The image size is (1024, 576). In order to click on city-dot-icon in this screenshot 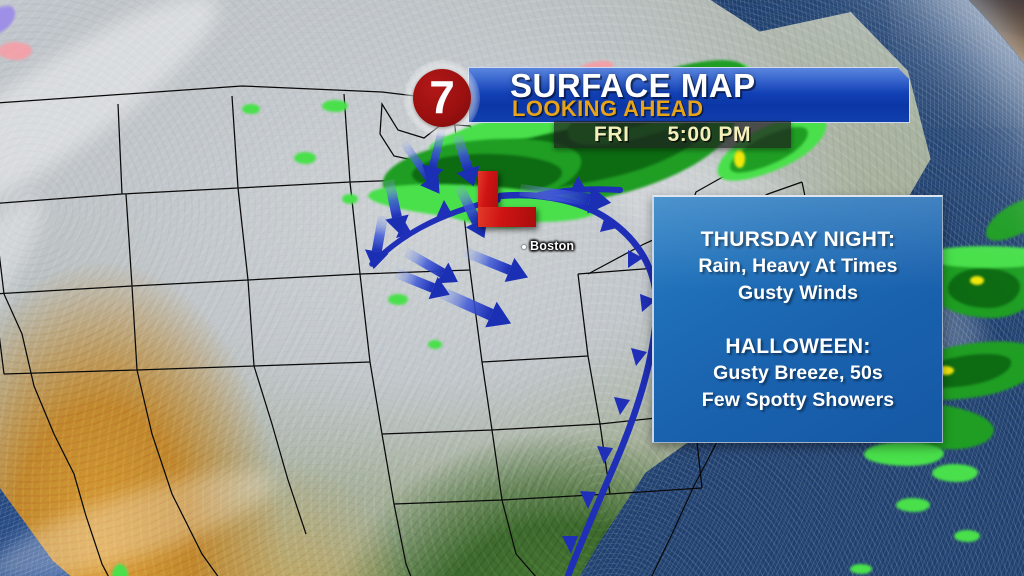, I will do `click(524, 246)`.